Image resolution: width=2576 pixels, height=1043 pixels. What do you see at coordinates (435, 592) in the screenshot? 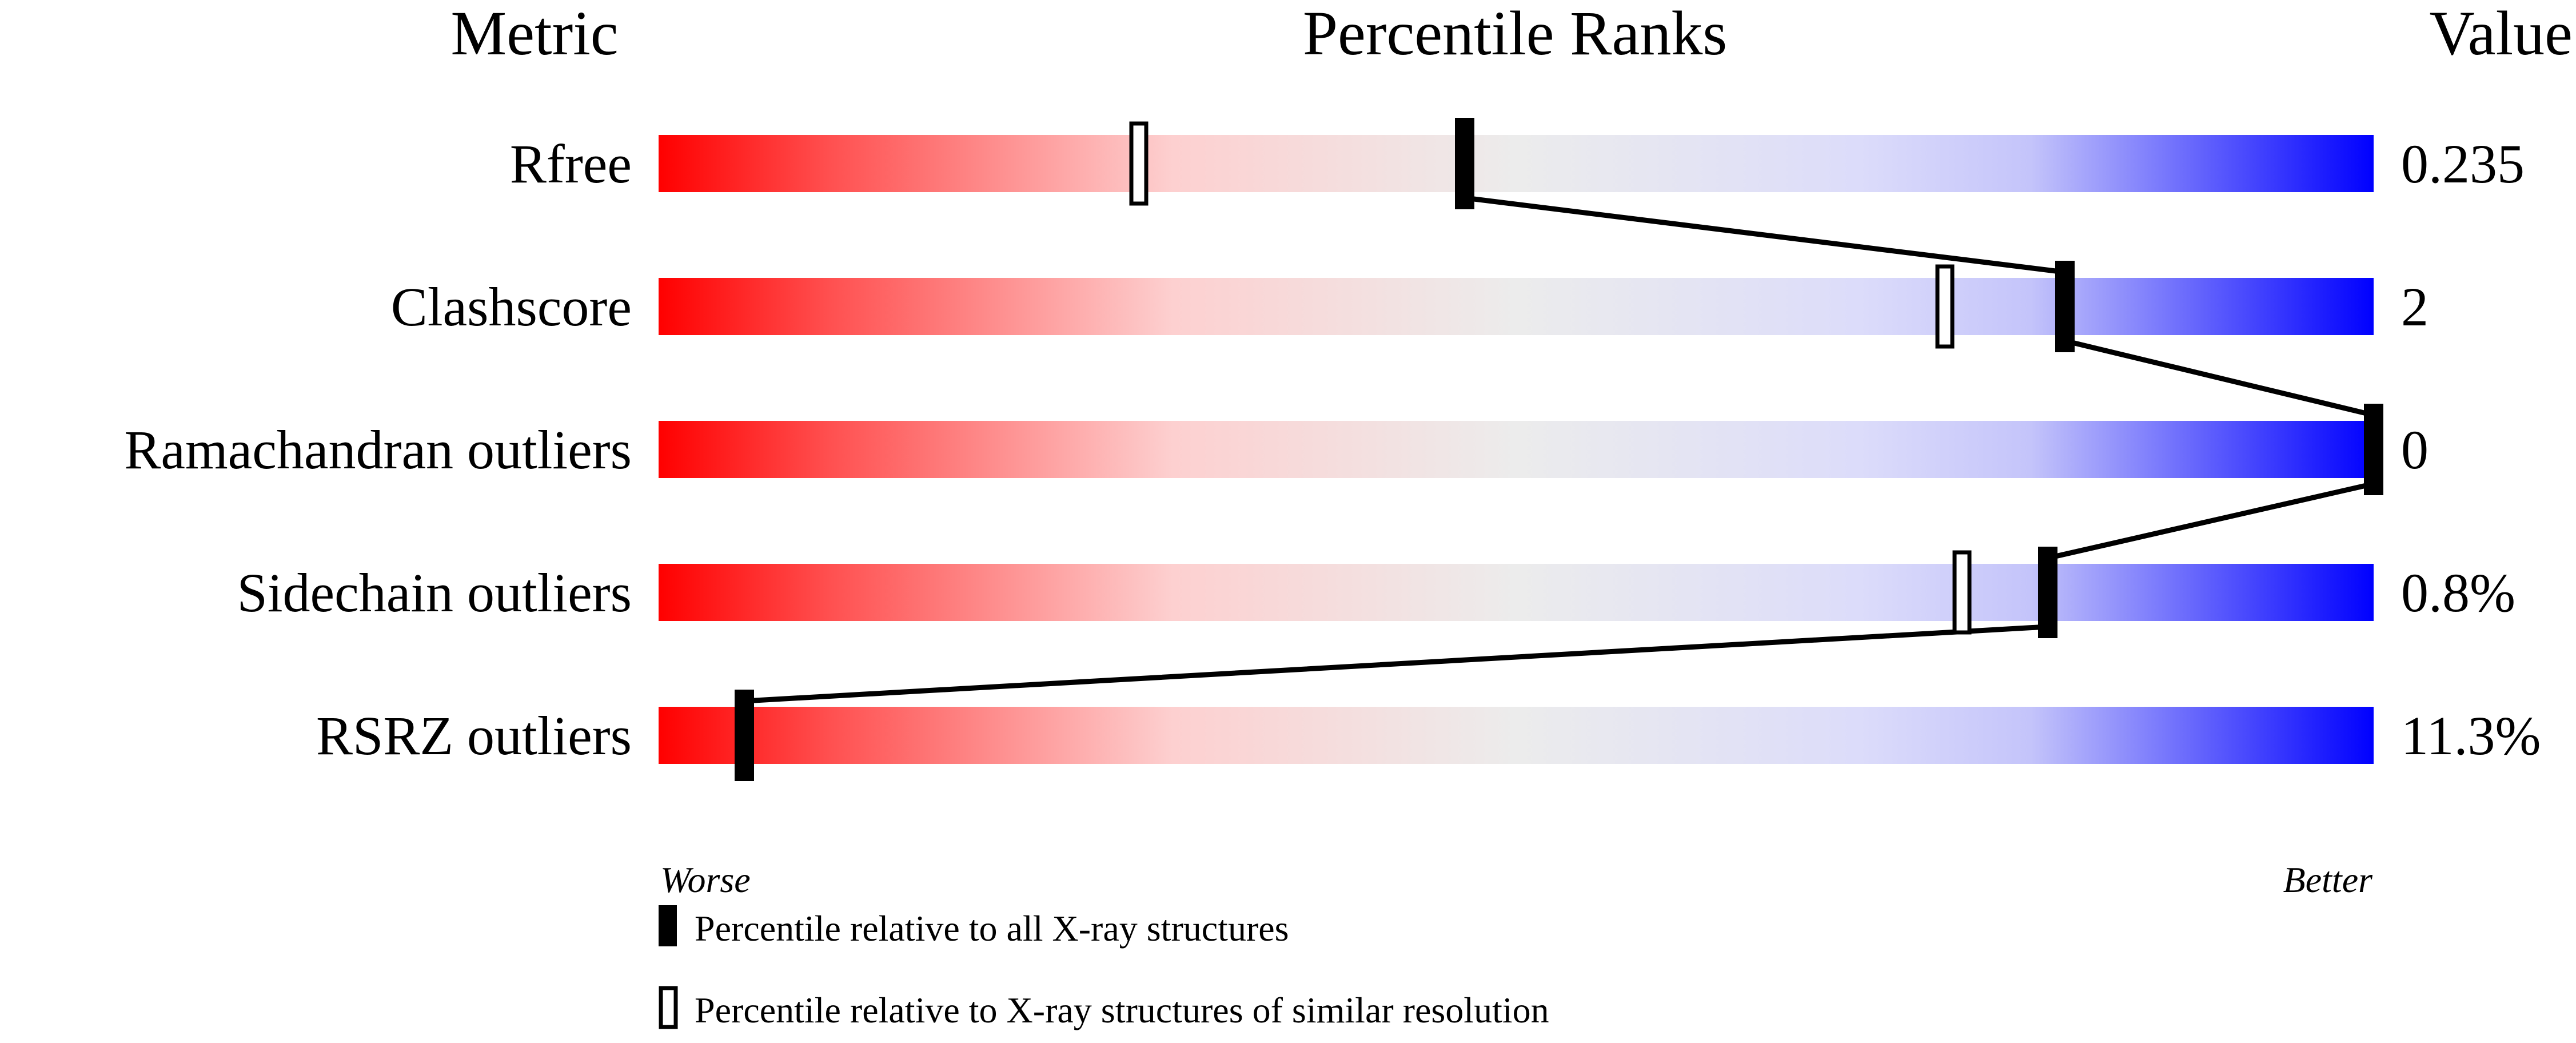
I see `metric-label: Sidechain outliers` at bounding box center [435, 592].